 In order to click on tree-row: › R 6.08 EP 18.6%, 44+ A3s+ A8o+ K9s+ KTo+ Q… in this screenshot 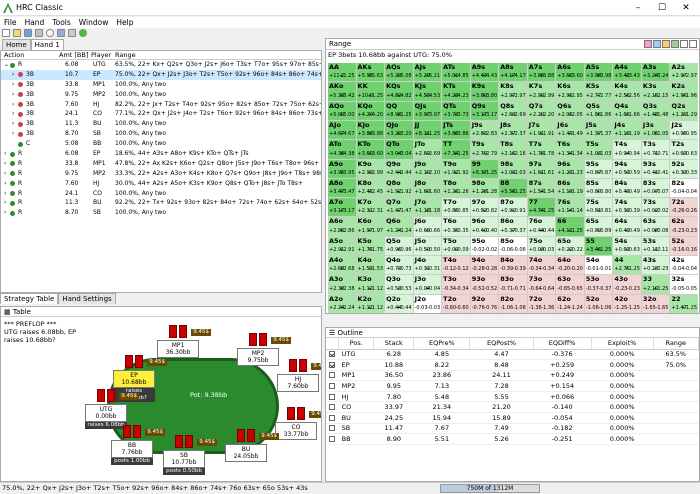, I will do `click(161, 154)`.